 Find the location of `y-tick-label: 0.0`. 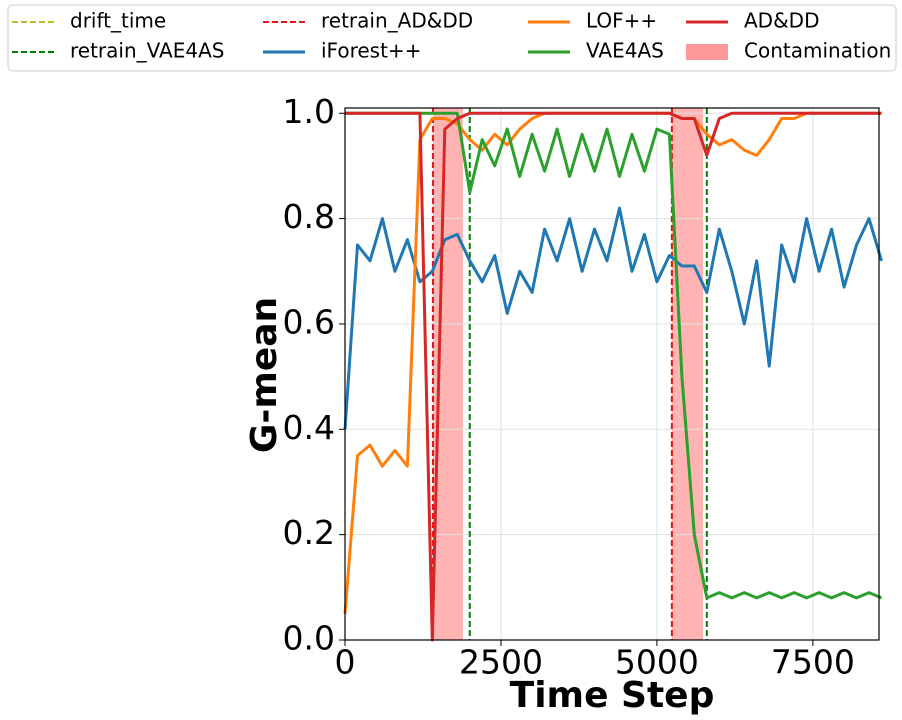

y-tick-label: 0.0 is located at coordinates (309, 638).